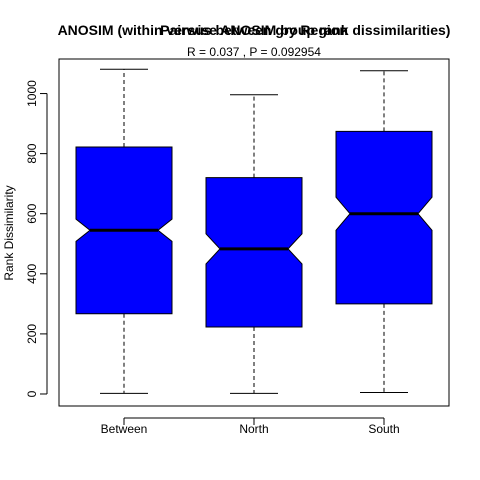 The height and width of the screenshot is (480, 480). I want to click on chart-subtitle: R = 0.037 , P = 0.092954, so click(254, 52).